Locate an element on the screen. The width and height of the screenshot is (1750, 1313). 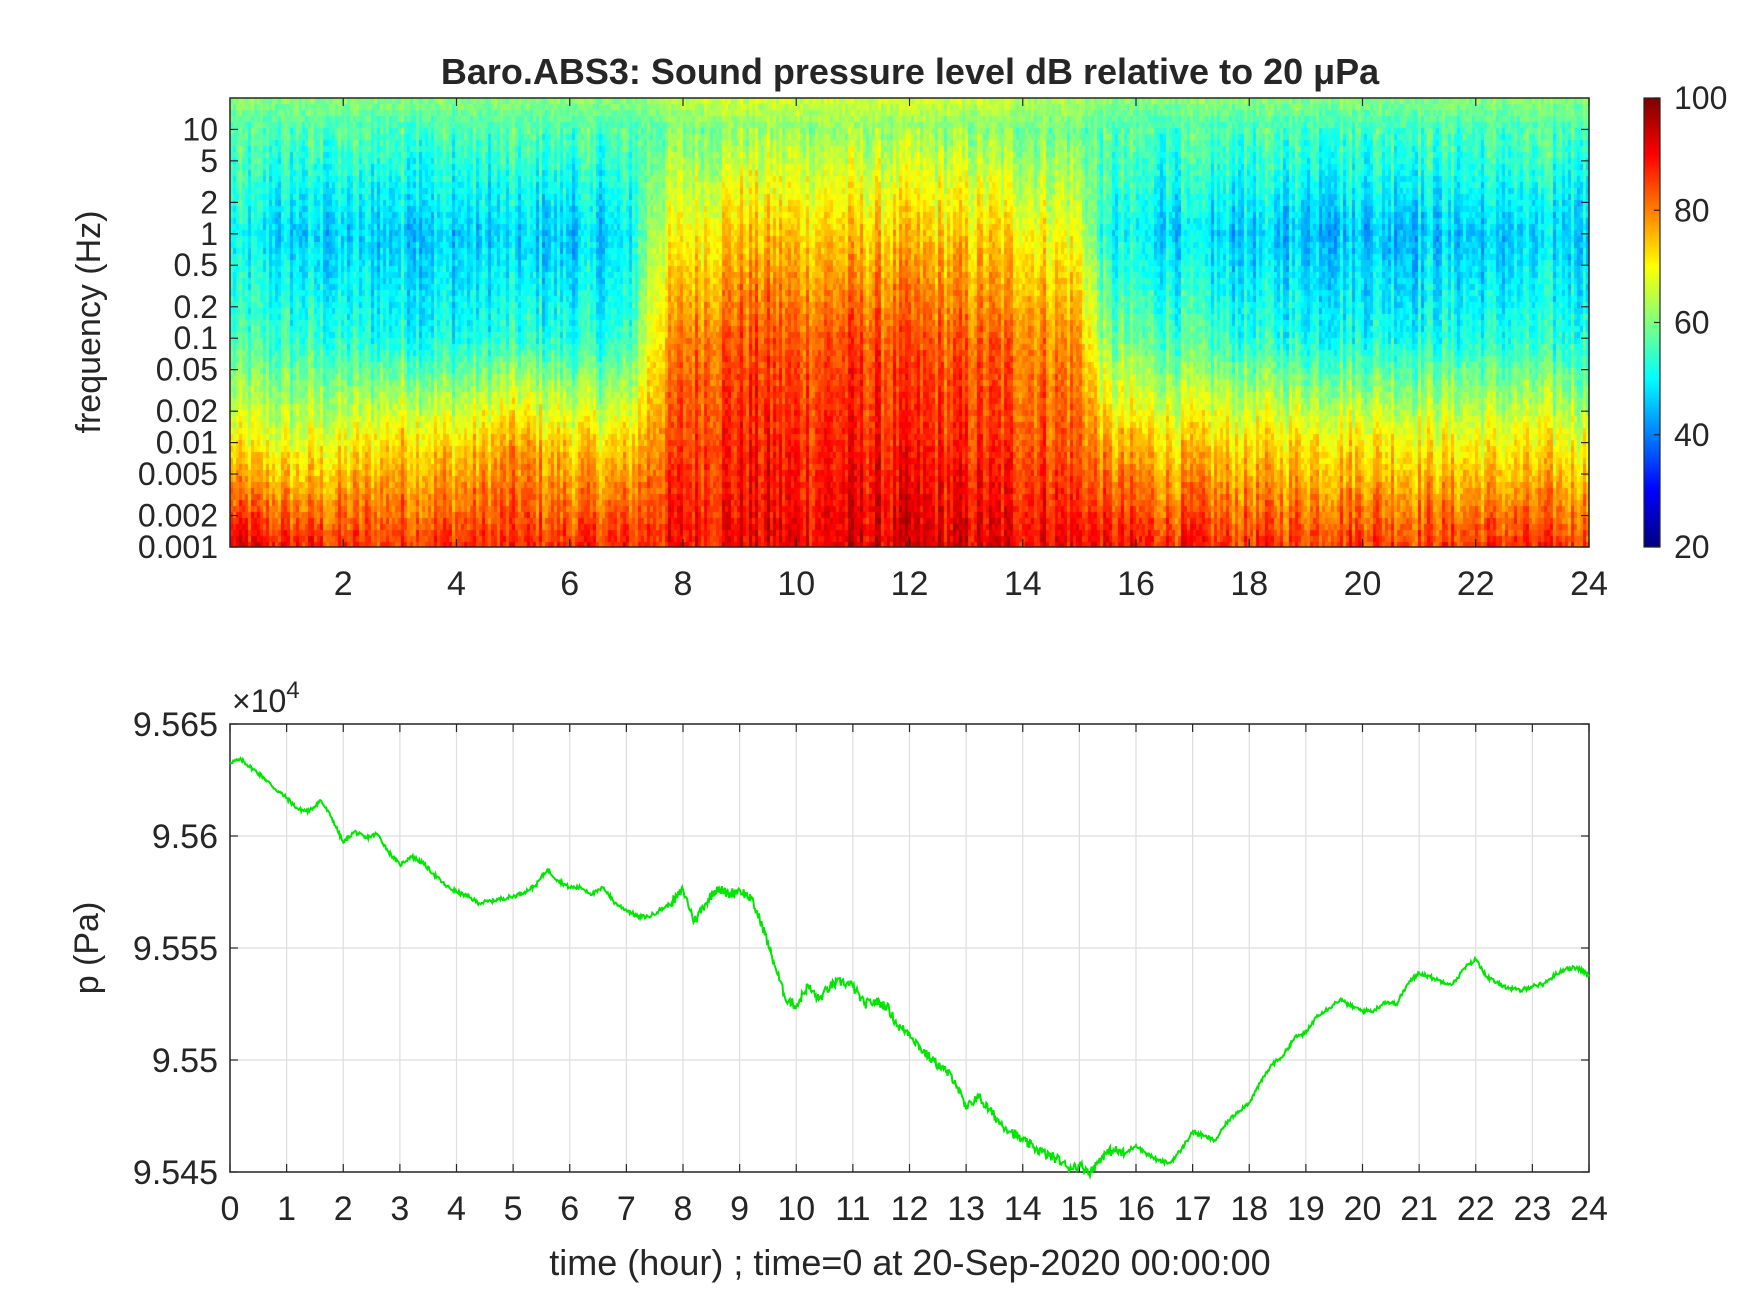
pressure-x-tick-label: 10 is located at coordinates (796, 1209).